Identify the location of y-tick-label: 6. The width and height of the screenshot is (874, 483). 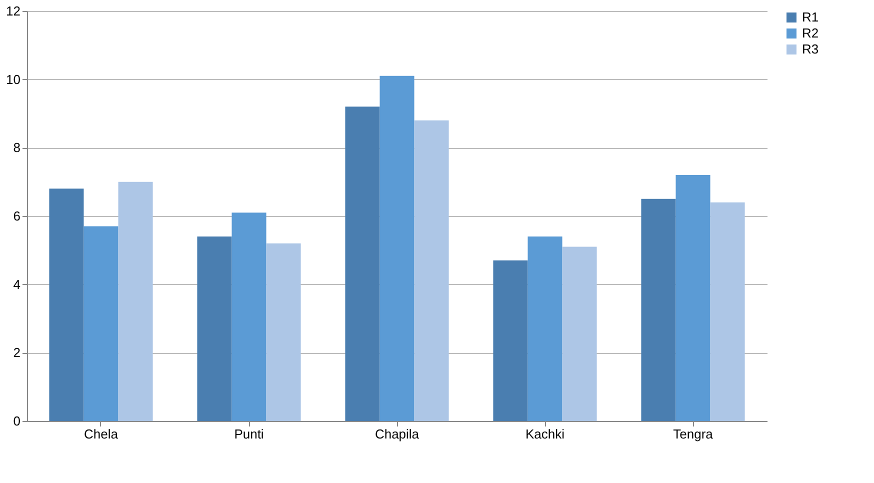
(16, 216).